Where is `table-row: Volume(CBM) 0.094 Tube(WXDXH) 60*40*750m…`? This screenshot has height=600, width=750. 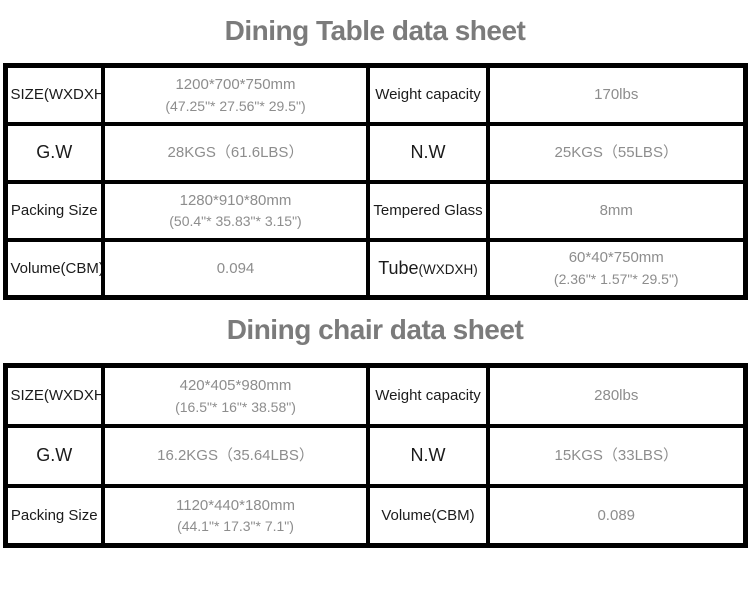
table-row: Volume(CBM) 0.094 Tube(WXDXH) 60*40*750m… is located at coordinates (375, 268).